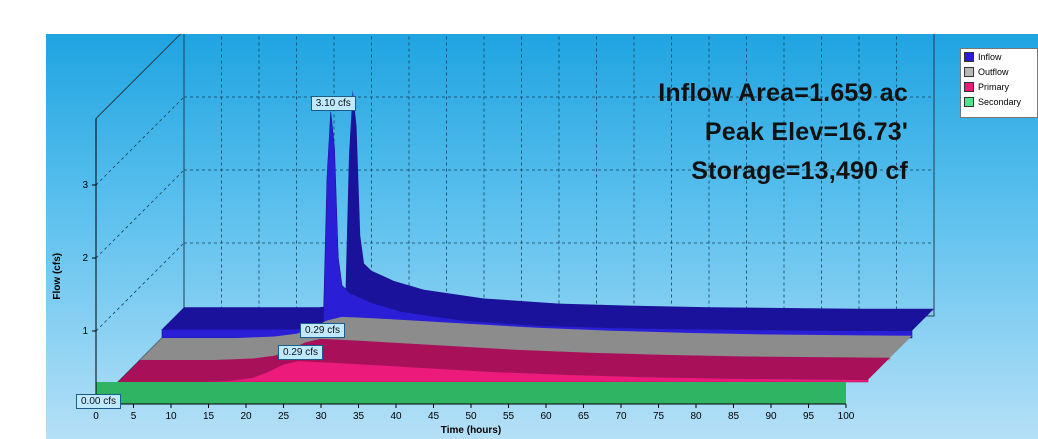 The width and height of the screenshot is (1038, 439). What do you see at coordinates (509, 416) in the screenshot?
I see `x-tick-label: 55` at bounding box center [509, 416].